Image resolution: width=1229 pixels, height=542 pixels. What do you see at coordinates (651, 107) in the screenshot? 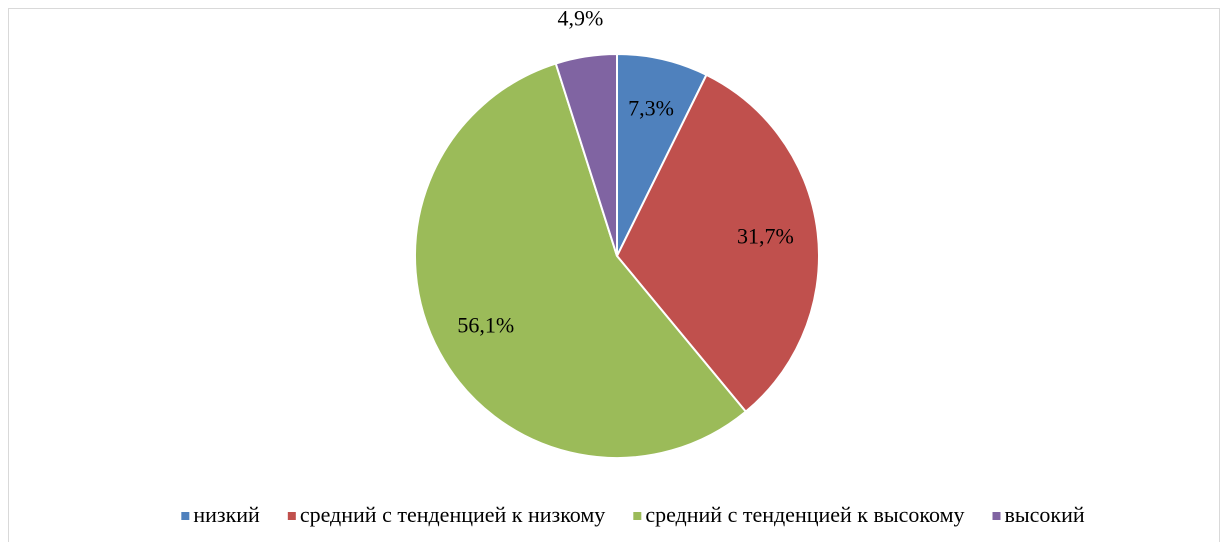
I see `data-label: 7,3%` at bounding box center [651, 107].